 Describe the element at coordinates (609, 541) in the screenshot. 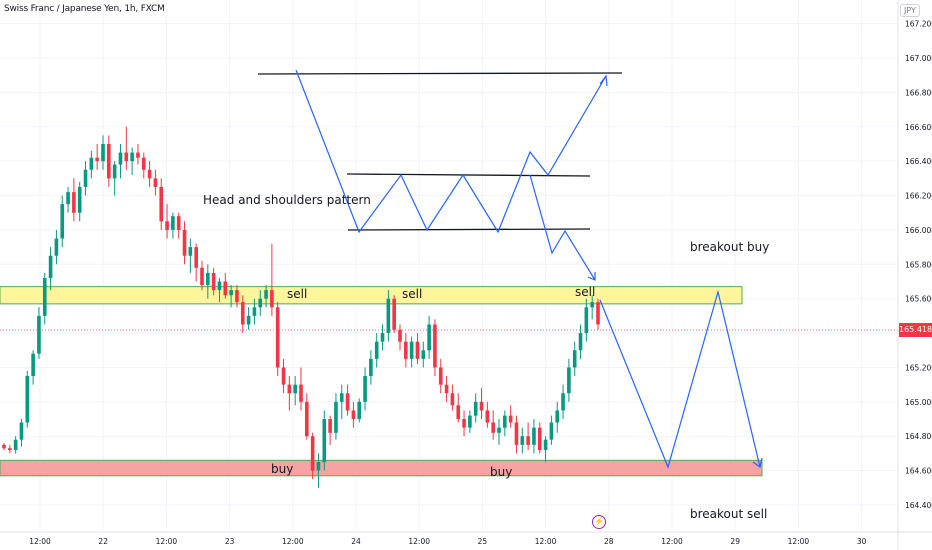

I see `time-tick-label: 28` at that location.